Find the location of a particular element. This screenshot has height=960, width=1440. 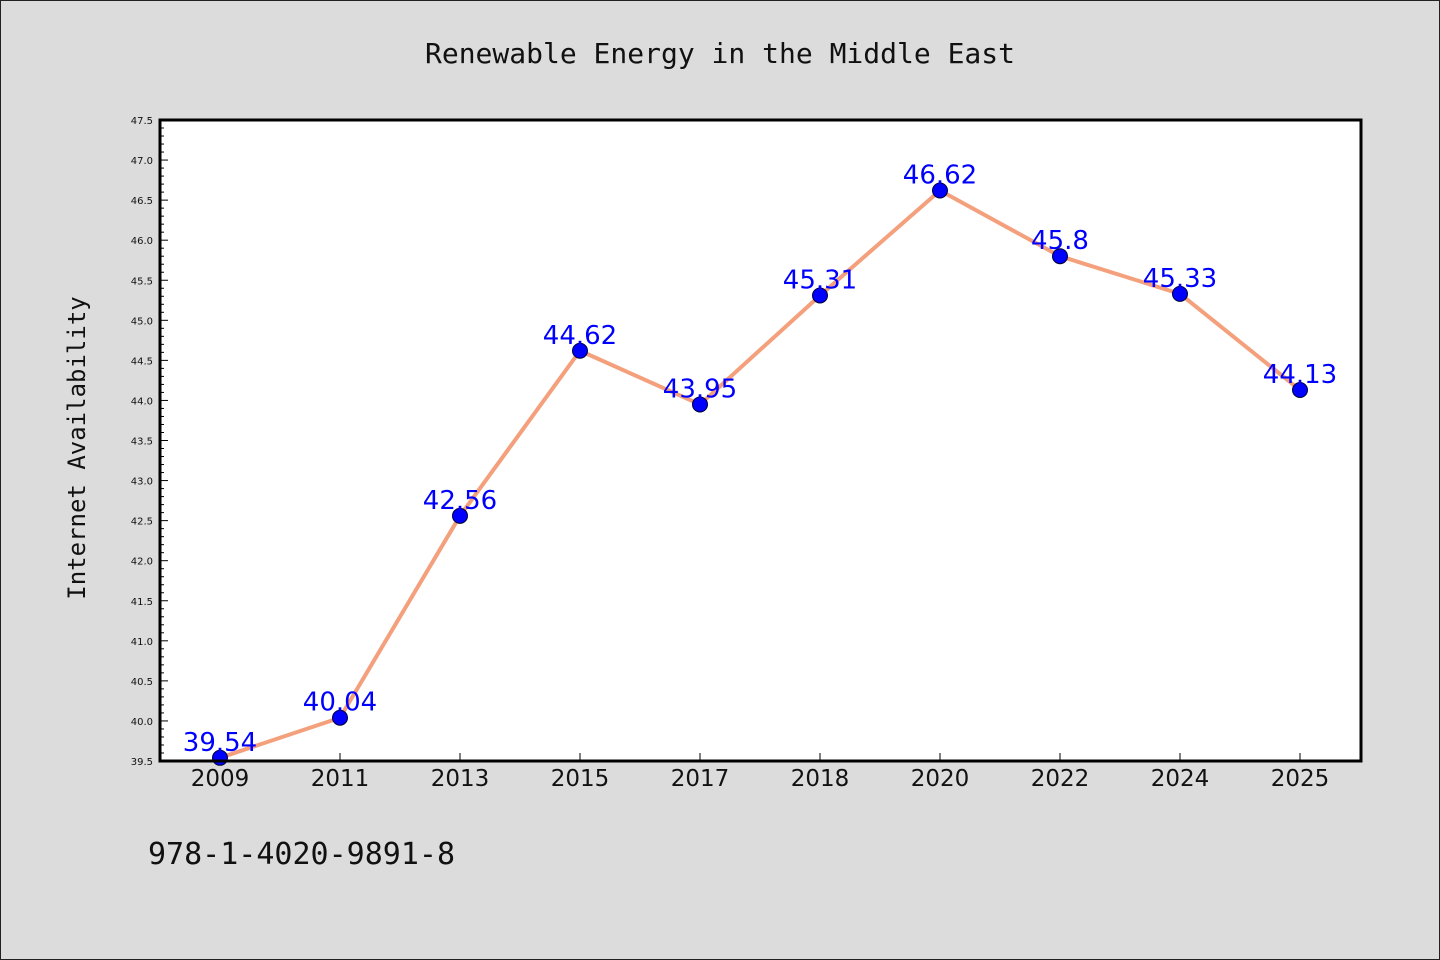

y-tick-label: 46.5 is located at coordinates (142, 201).